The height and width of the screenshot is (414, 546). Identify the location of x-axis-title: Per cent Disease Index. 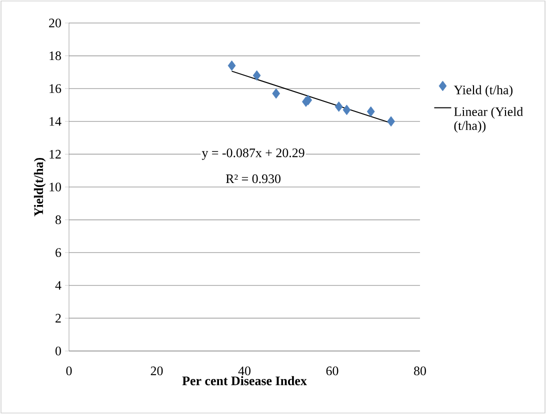
(244, 381).